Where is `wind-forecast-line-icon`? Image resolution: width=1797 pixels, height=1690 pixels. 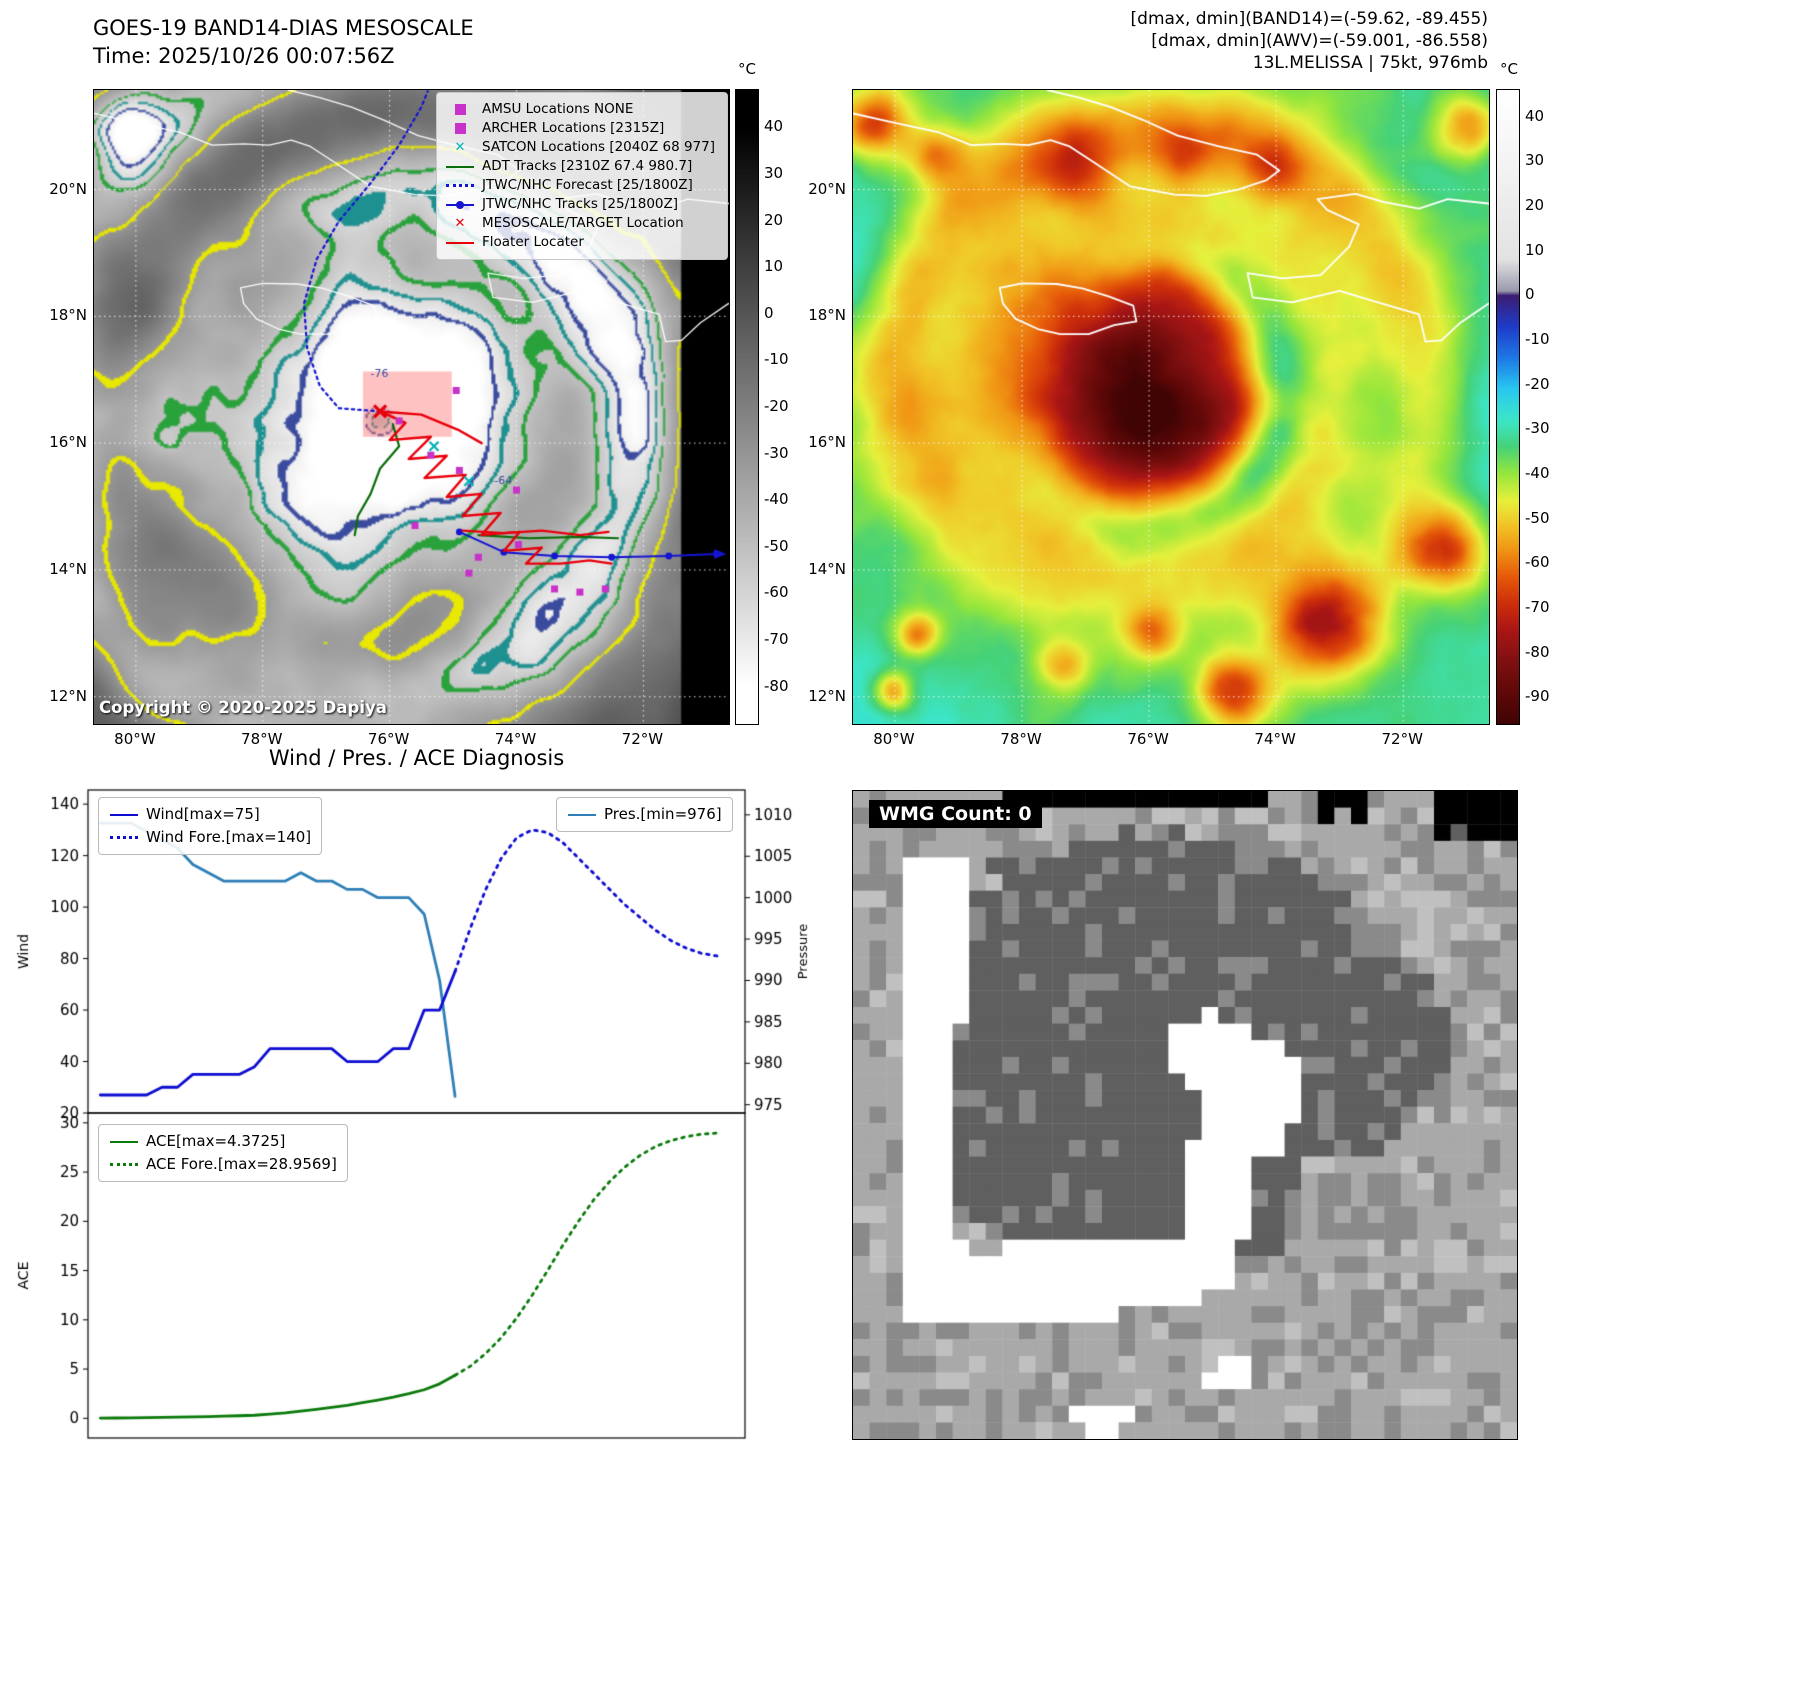
wind-forecast-line-icon is located at coordinates (124, 838).